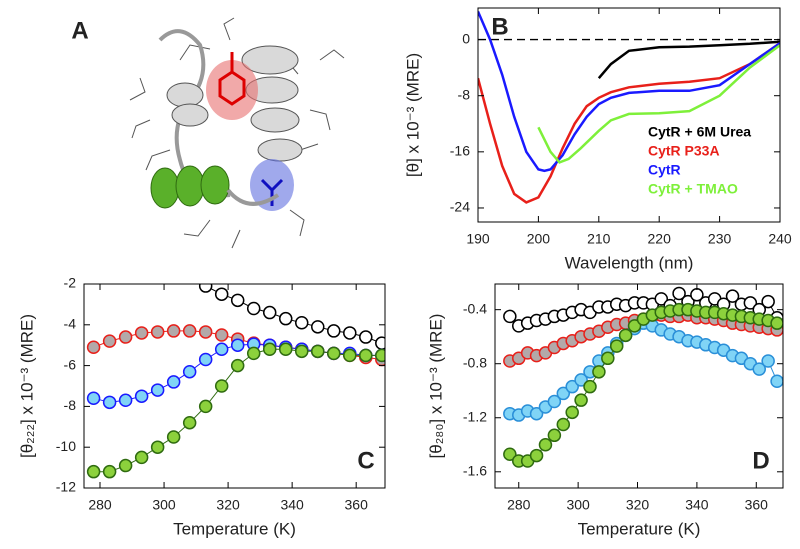  What do you see at coordinates (638, 505) in the screenshot?
I see `x-tick-label: 320` at bounding box center [638, 505].